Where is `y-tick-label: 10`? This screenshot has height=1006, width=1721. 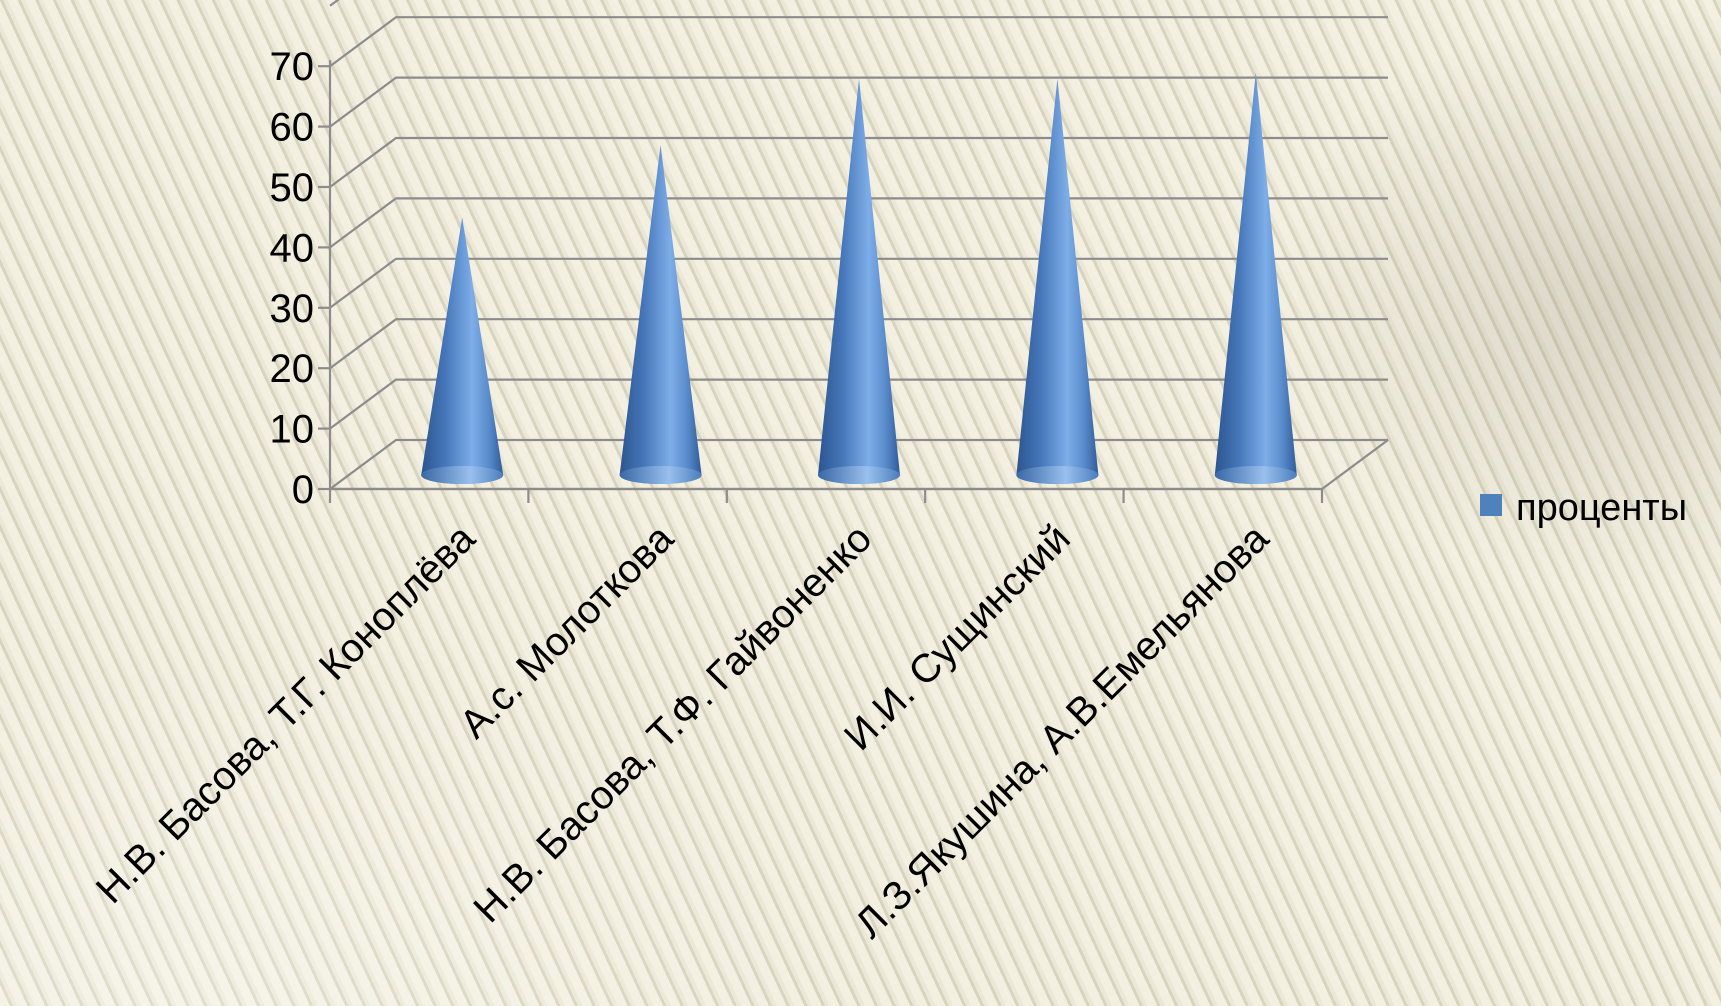 y-tick-label: 10 is located at coordinates (292, 430).